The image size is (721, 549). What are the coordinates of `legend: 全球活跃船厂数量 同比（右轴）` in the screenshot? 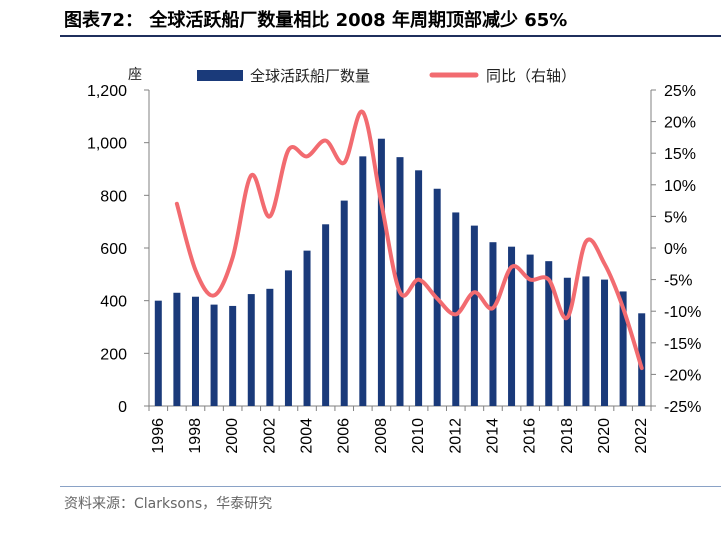 It's located at (386, 76).